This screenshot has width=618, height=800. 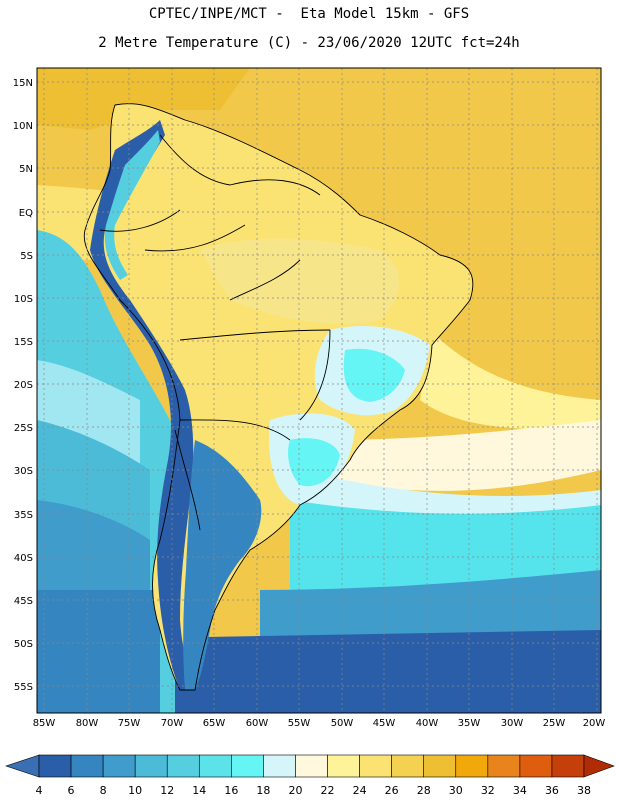 What do you see at coordinates (26, 213) in the screenshot?
I see `lat-label: EQ` at bounding box center [26, 213].